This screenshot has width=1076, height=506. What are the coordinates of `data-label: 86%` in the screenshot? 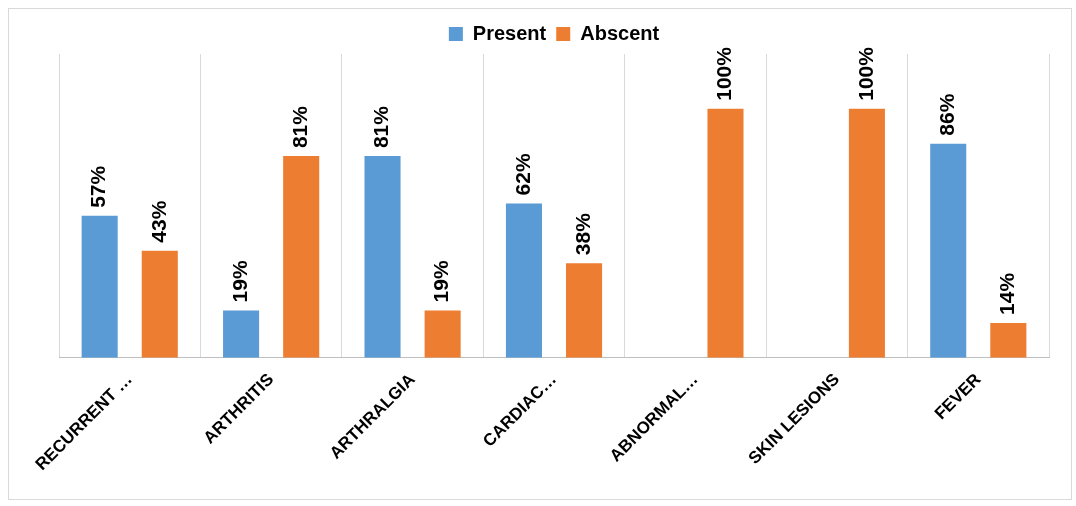 It's located at (947, 114).